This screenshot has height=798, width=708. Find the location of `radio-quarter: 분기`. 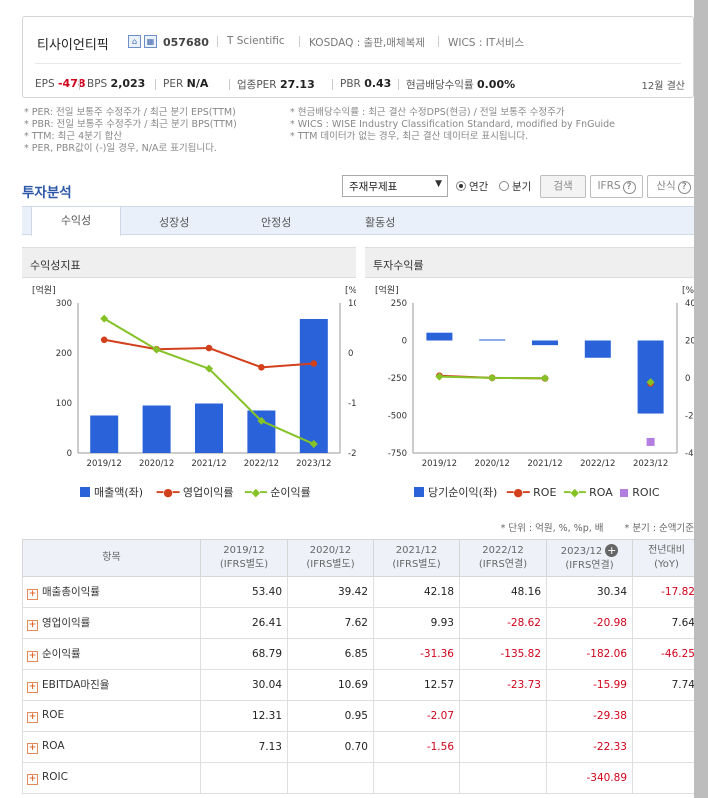

radio-quarter: 분기 is located at coordinates (515, 186).